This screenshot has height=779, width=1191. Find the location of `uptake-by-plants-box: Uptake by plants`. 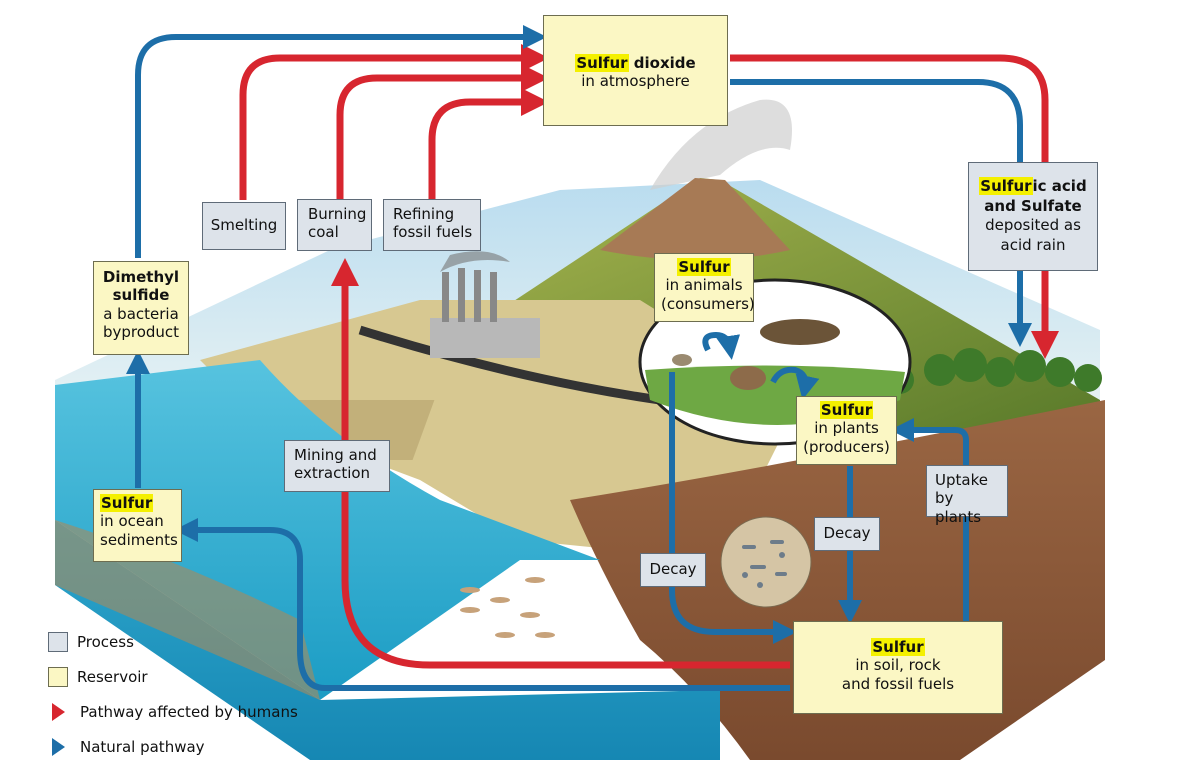

uptake-by-plants-box: Uptake by plants is located at coordinates (967, 495).